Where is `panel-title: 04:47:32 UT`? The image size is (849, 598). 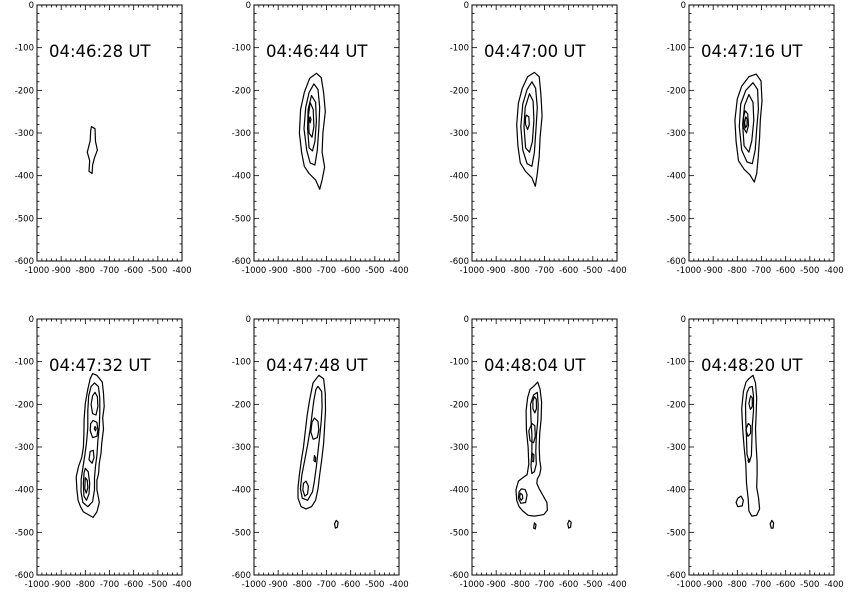
panel-title: 04:47:32 UT is located at coordinates (100, 365).